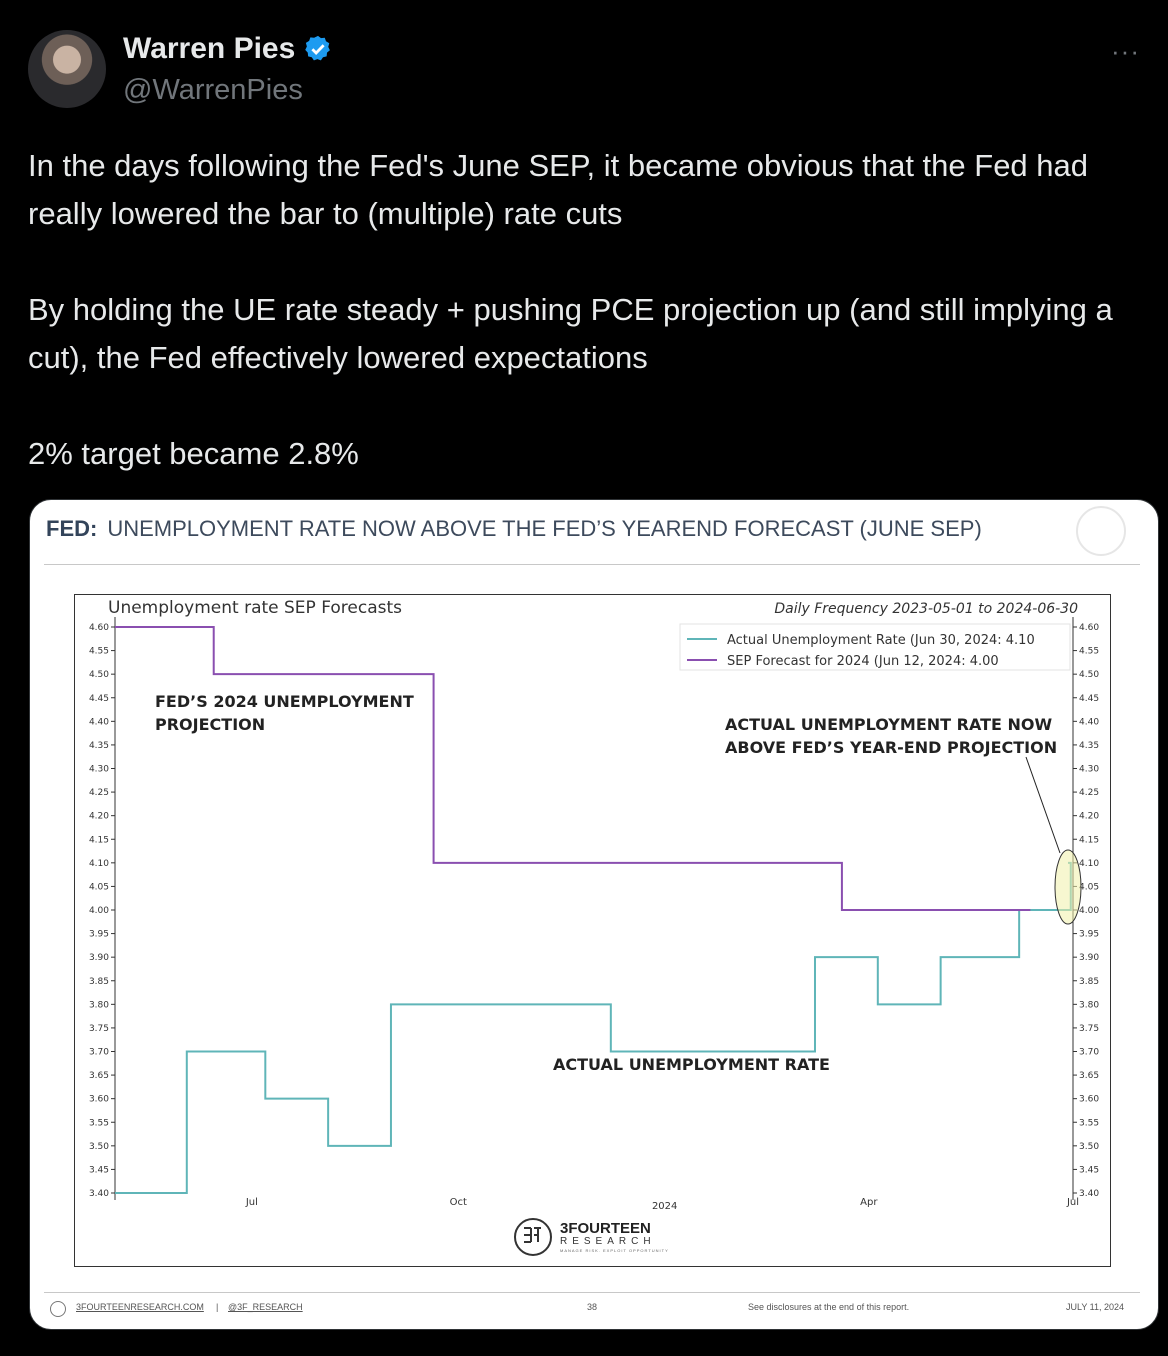  I want to click on y-tick-label-left: 3.55, so click(99, 1123).